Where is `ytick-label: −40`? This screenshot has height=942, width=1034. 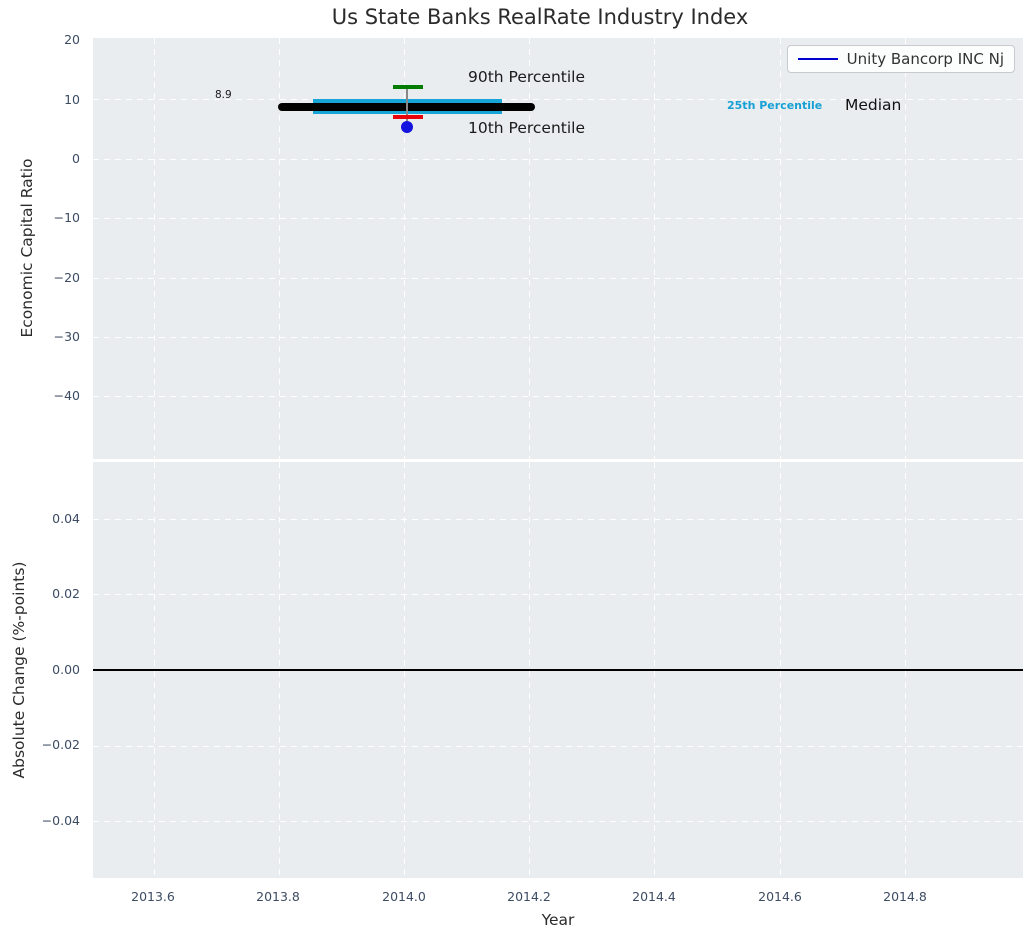
ytick-label: −40 is located at coordinates (66, 395).